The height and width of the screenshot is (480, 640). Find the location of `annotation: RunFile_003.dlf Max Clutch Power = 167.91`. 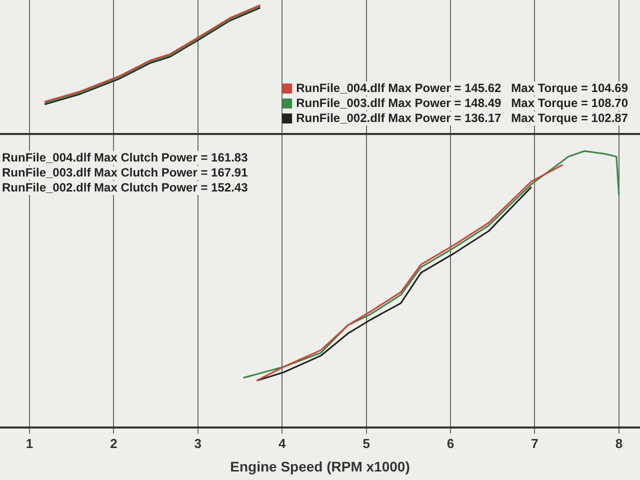

annotation: RunFile_003.dlf Max Clutch Power = 167.91 is located at coordinates (125, 172).